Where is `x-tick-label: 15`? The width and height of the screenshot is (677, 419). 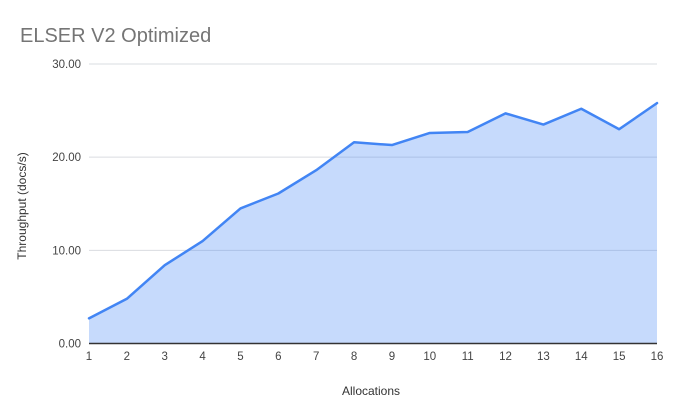 x-tick-label: 15 is located at coordinates (619, 357).